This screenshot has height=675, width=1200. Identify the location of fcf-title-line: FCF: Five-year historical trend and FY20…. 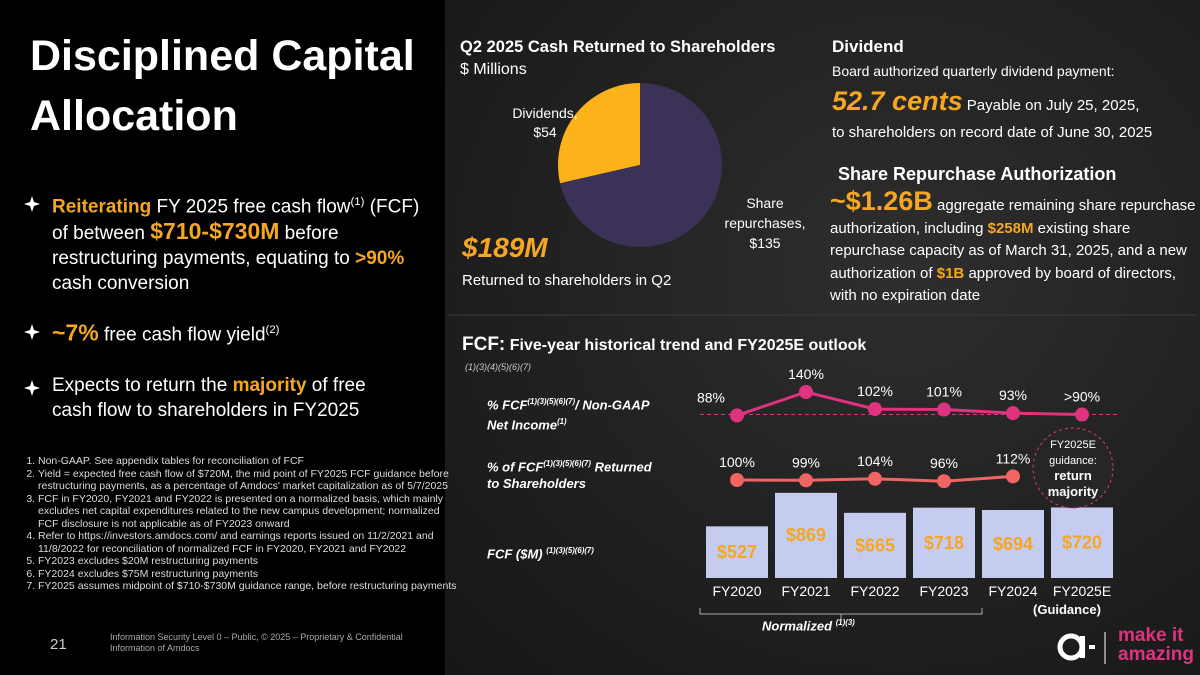
(664, 345).